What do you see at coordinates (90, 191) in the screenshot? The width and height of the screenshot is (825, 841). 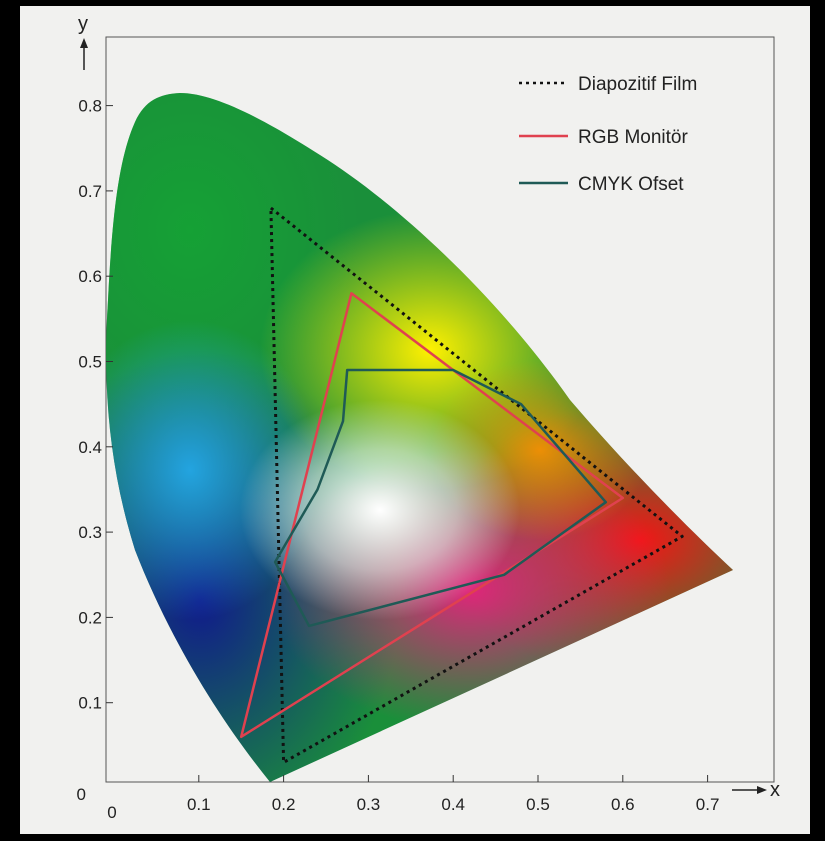 I see `y-tick-label: 0.7` at bounding box center [90, 191].